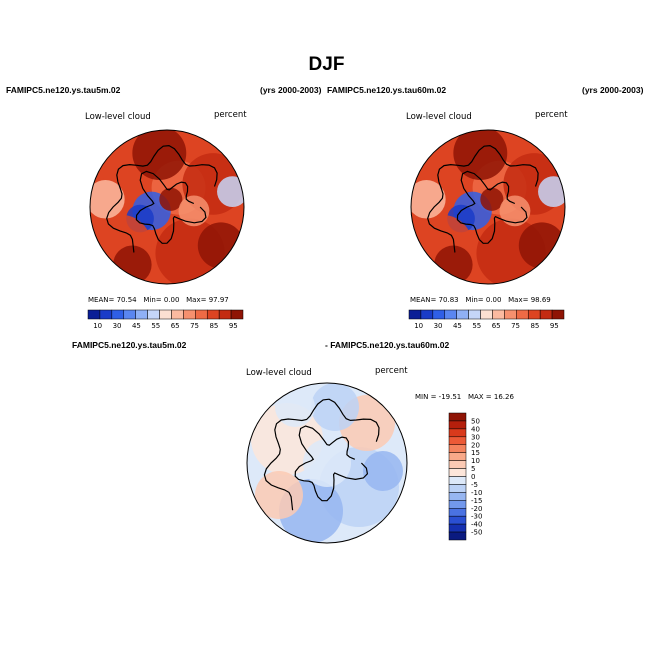 The width and height of the screenshot is (653, 654). I want to click on panel1-years: (yrs 2000-2003), so click(291, 90).